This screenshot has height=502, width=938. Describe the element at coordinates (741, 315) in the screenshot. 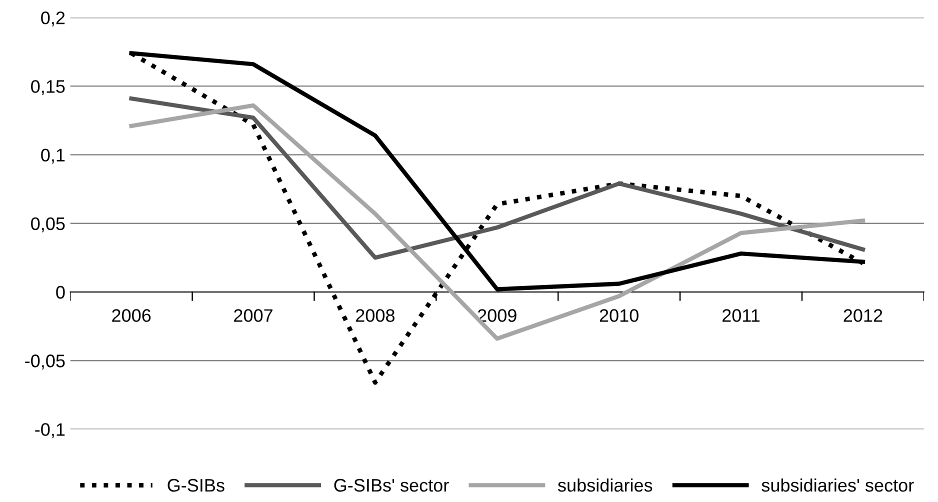

I see `x-tick-label: 2011` at that location.